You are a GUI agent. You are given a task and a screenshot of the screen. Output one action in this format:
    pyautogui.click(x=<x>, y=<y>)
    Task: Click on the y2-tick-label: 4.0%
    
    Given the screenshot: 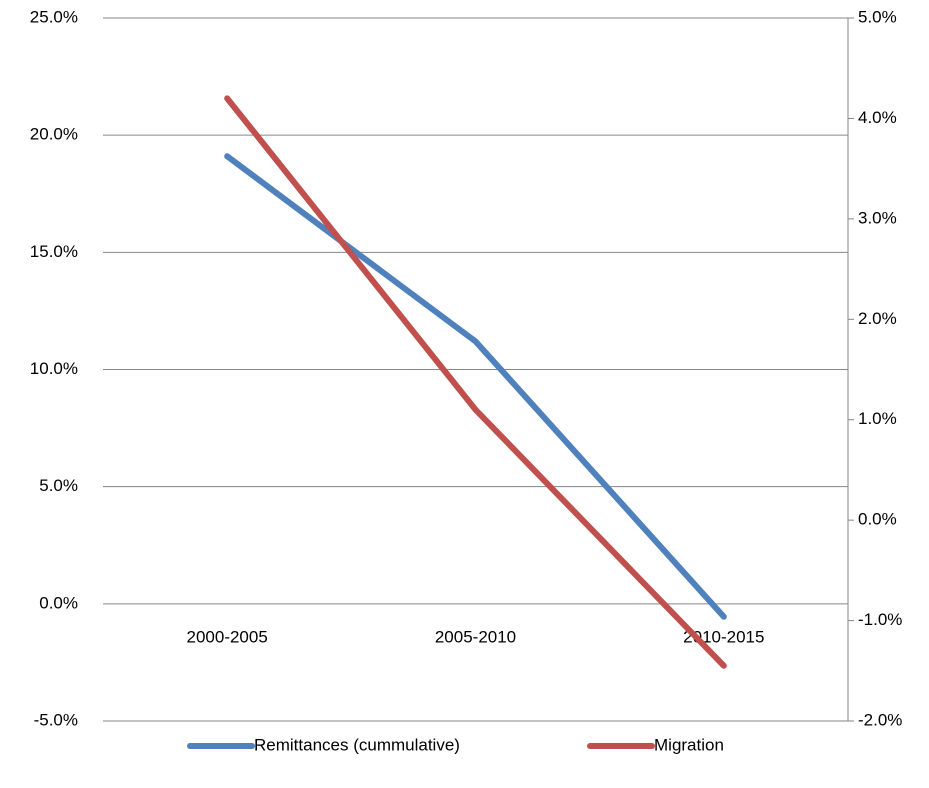 What is the action you would take?
    pyautogui.click(x=877, y=117)
    